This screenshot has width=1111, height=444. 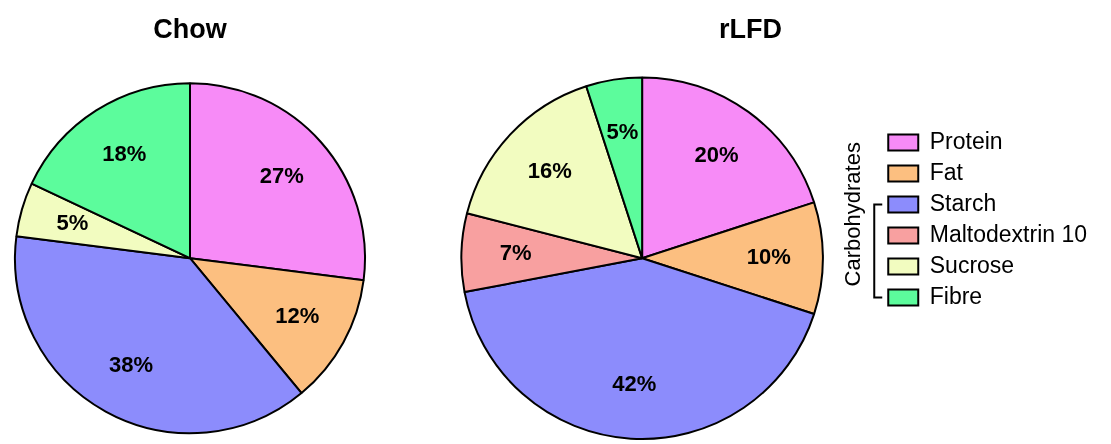 What do you see at coordinates (1008, 233) in the screenshot?
I see `legend-label: Maltodextrin 10` at bounding box center [1008, 233].